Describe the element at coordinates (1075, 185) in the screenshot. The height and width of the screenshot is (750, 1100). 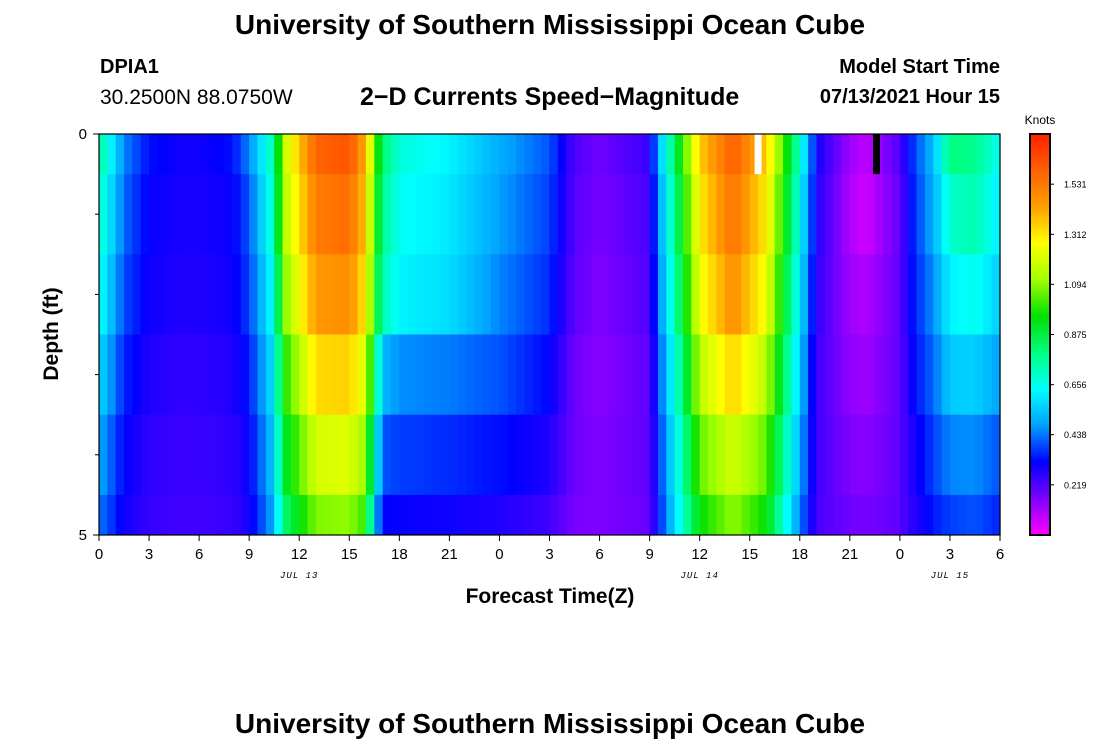
I see `colorbar-tick-label: 1.531` at that location.